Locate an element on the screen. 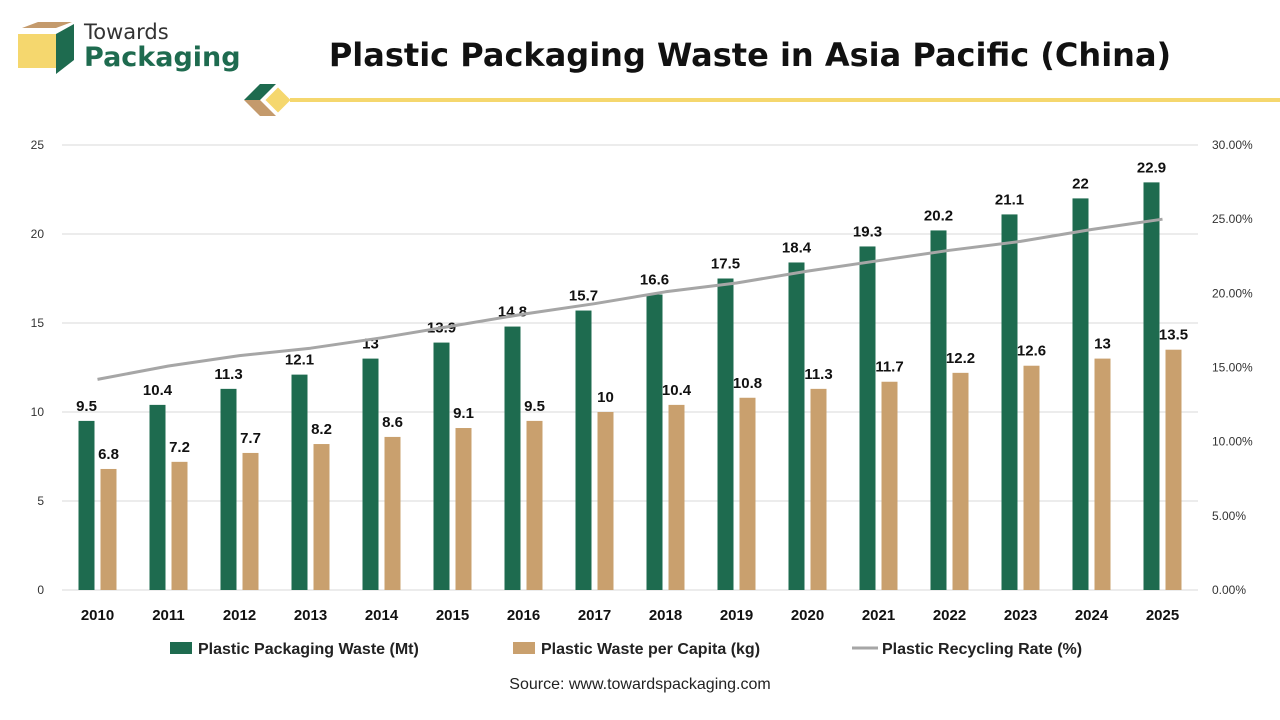 This screenshot has width=1280, height=720. data-label-packaging-waste: 9.5 is located at coordinates (86, 406).